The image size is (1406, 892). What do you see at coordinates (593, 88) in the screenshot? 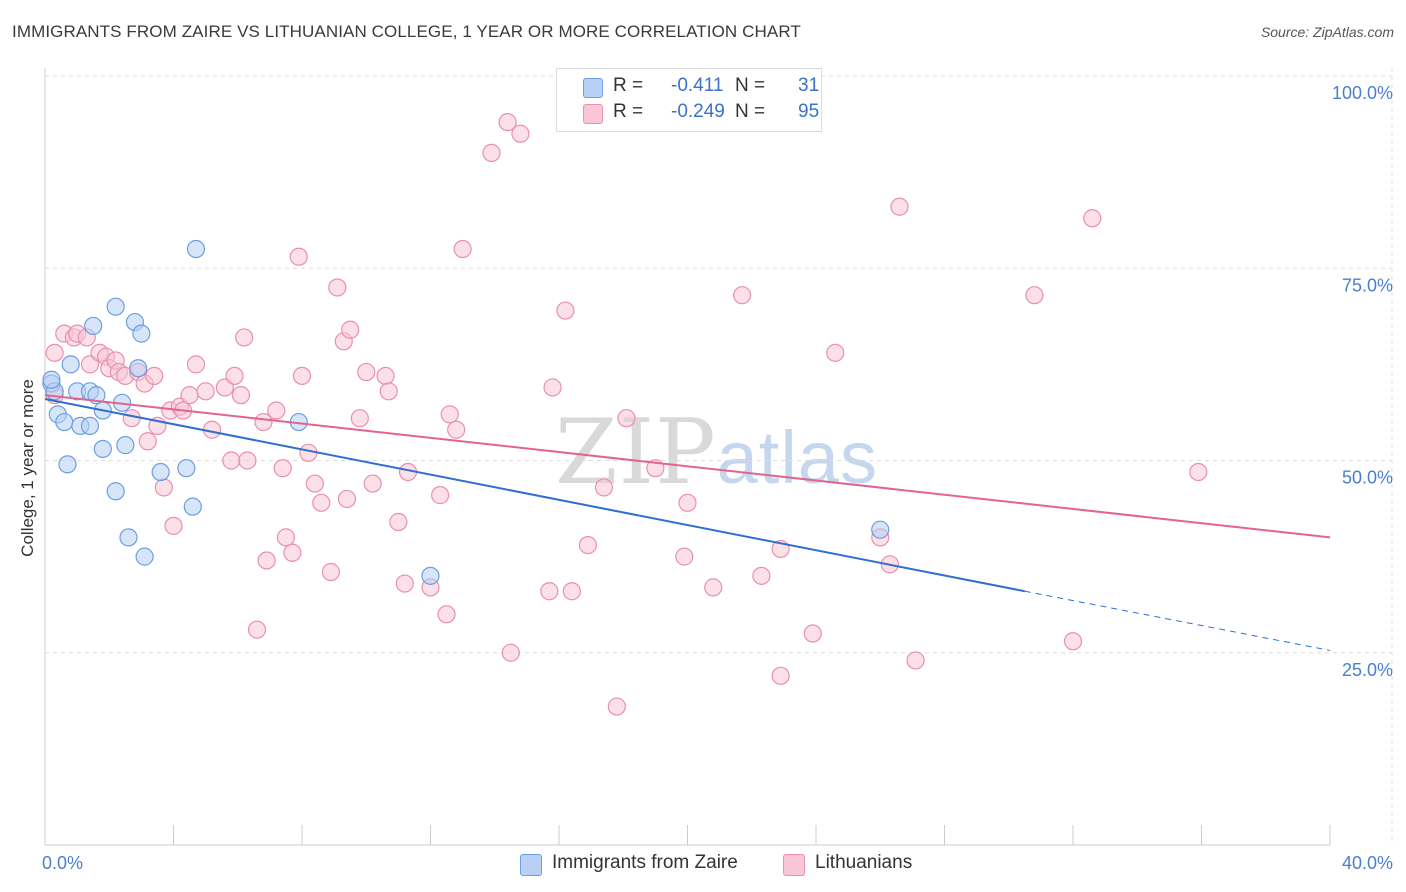
I see `stats-swatch-zaire` at bounding box center [593, 88].